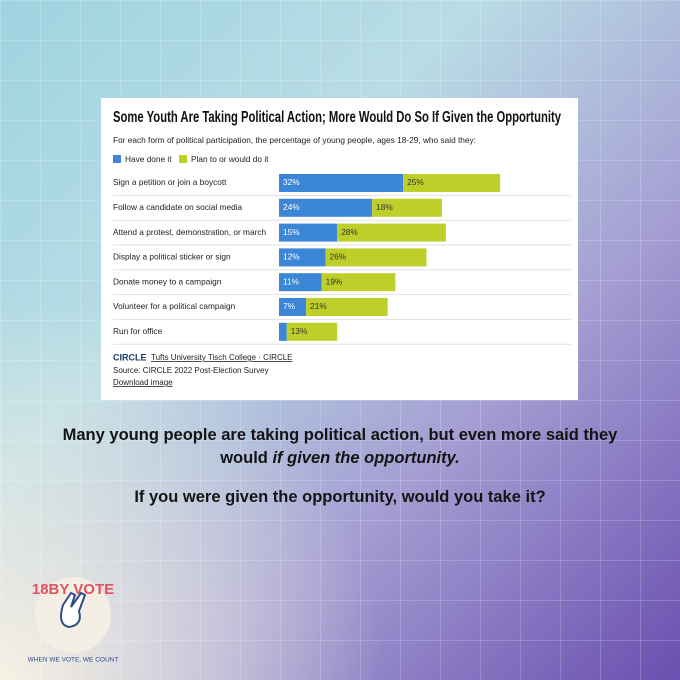  I want to click on category-label: Follow a candidate on social media, so click(178, 207).